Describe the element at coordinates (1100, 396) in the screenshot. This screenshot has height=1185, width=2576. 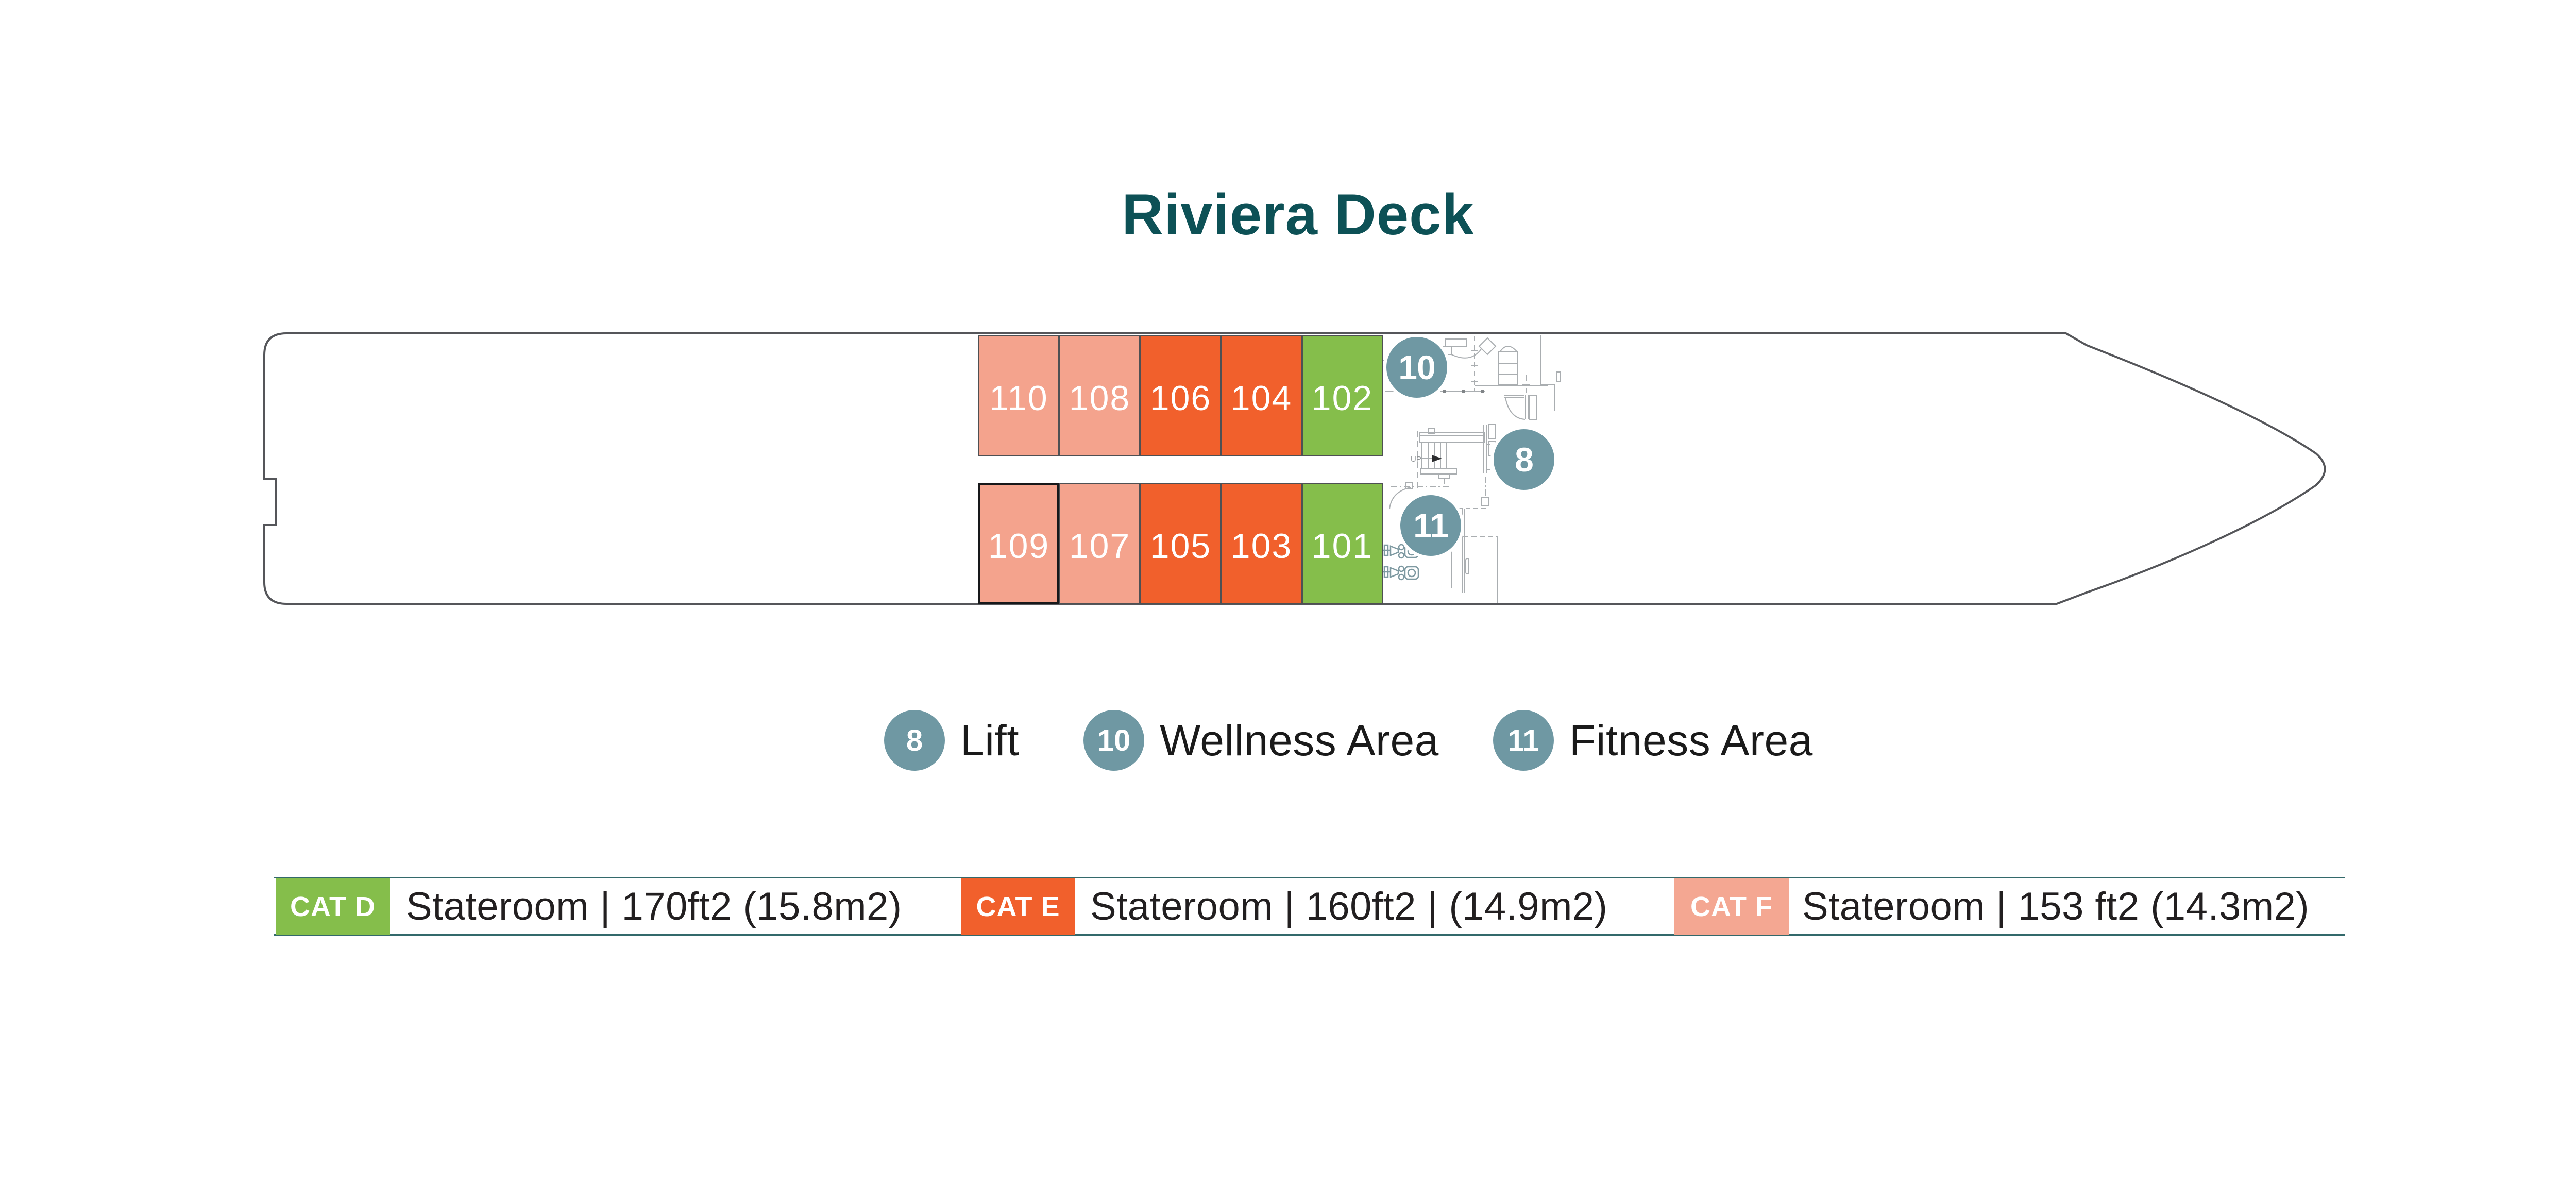
I see `cabin-108: 108` at that location.